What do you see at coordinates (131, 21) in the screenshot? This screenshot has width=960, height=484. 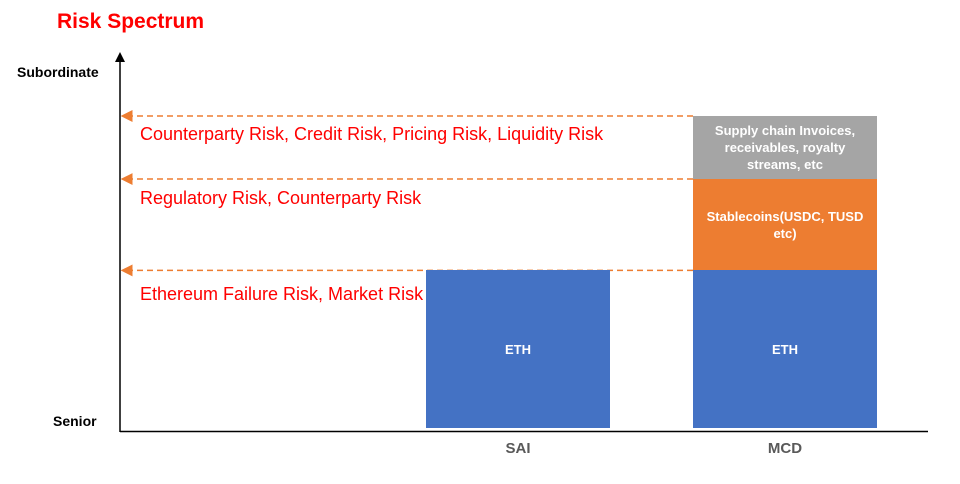 I see `chart-title: Risk Spectrum` at bounding box center [131, 21].